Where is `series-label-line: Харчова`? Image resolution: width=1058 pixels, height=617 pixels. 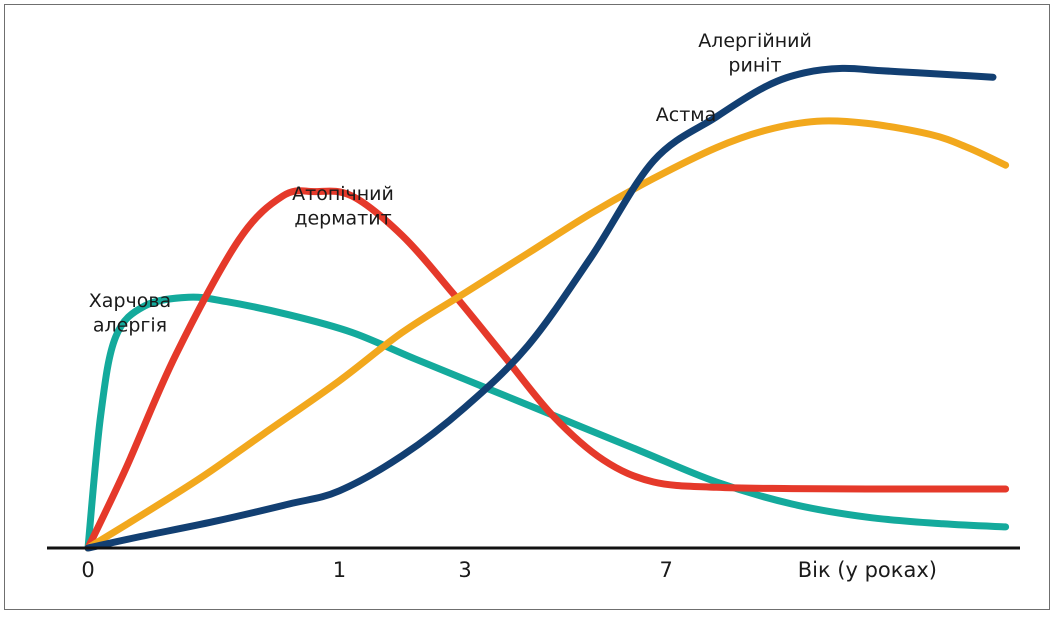
series-label-line: Харчова is located at coordinates (130, 301).